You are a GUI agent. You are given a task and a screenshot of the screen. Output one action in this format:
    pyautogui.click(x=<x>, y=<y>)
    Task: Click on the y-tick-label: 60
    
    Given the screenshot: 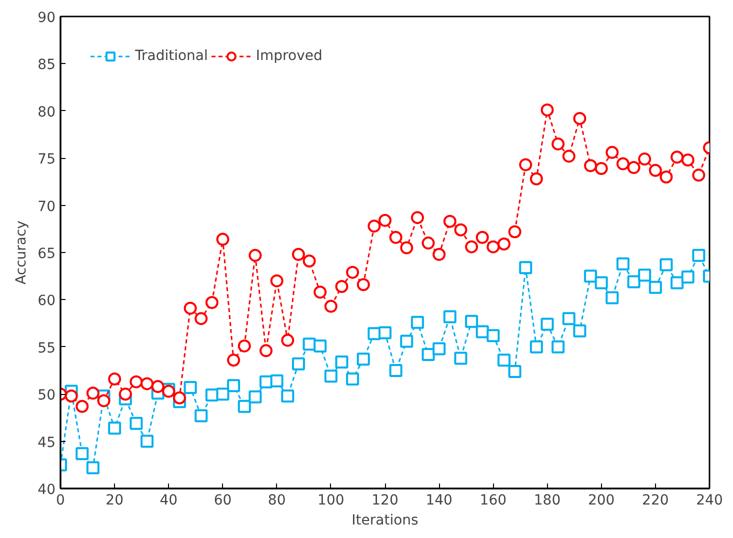 What is the action you would take?
    pyautogui.click(x=47, y=301)
    